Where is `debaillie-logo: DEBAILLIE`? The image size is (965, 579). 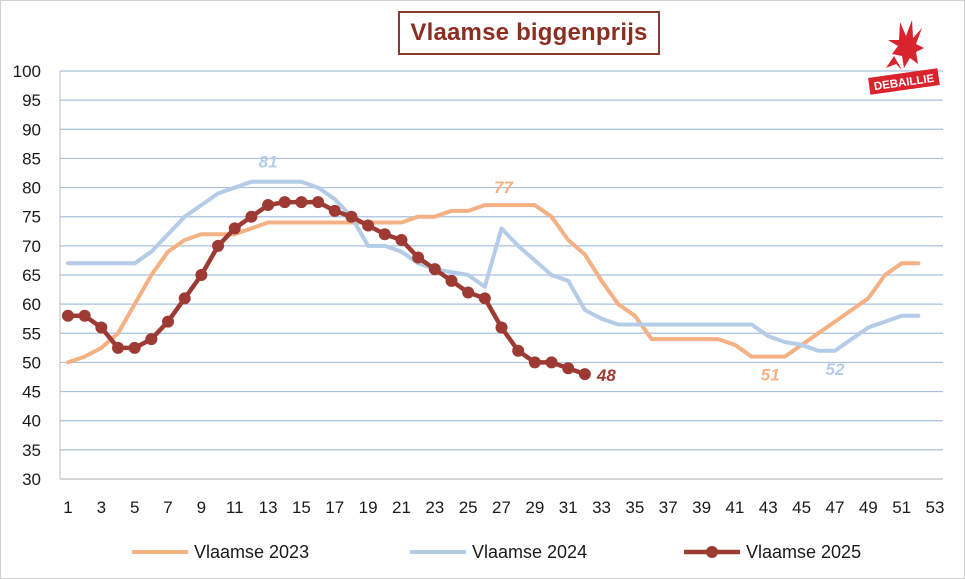
debaillie-logo: DEBAILLIE is located at coordinates (904, 57).